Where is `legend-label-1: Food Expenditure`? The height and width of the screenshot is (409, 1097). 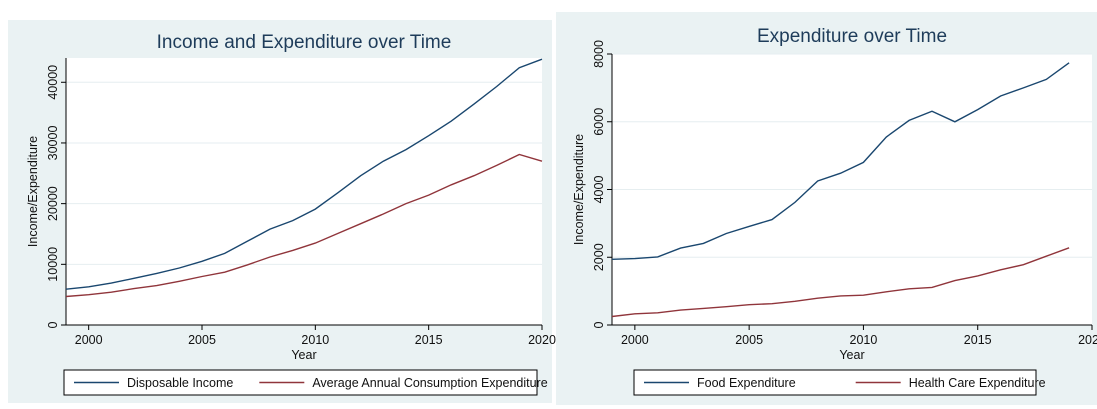
legend-label-1: Food Expenditure is located at coordinates (746, 383).